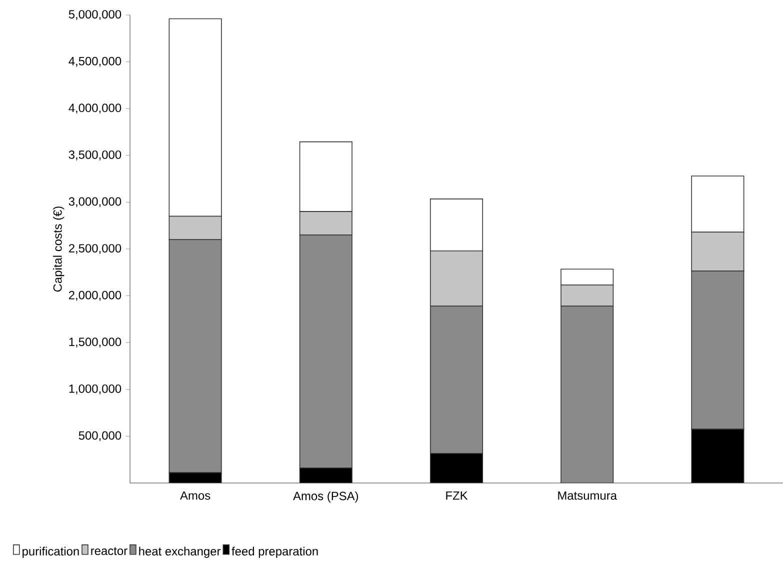 This screenshot has width=783, height=568. Describe the element at coordinates (195, 495) in the screenshot. I see `x-tick-label: Amos` at that location.